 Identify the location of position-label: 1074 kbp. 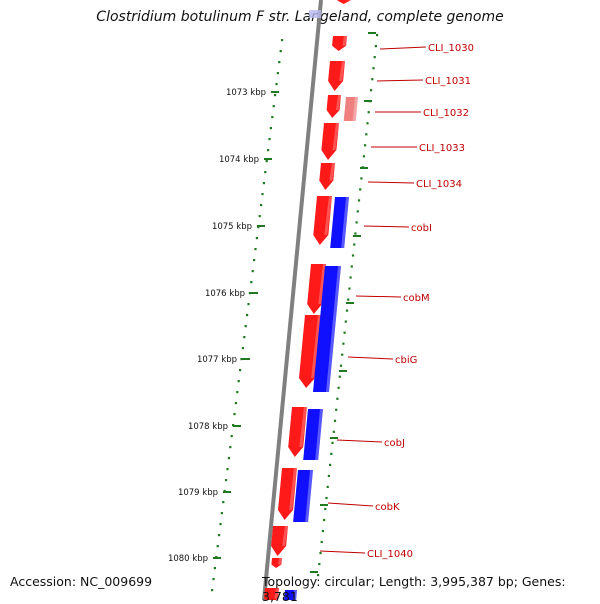
(239, 160).